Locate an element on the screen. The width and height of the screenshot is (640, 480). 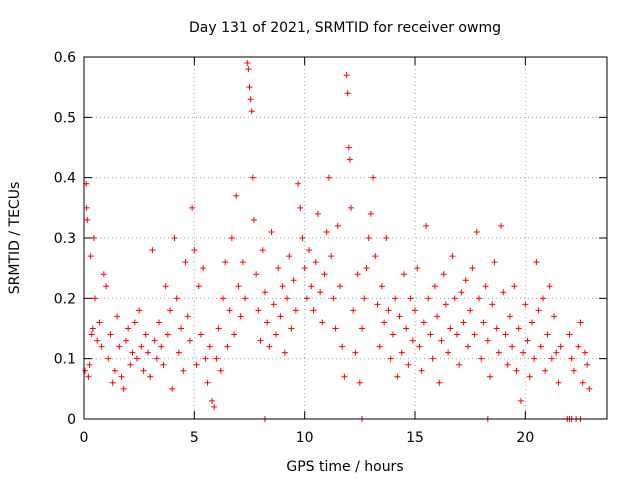
x-tick-label: 5 is located at coordinates (194, 438).